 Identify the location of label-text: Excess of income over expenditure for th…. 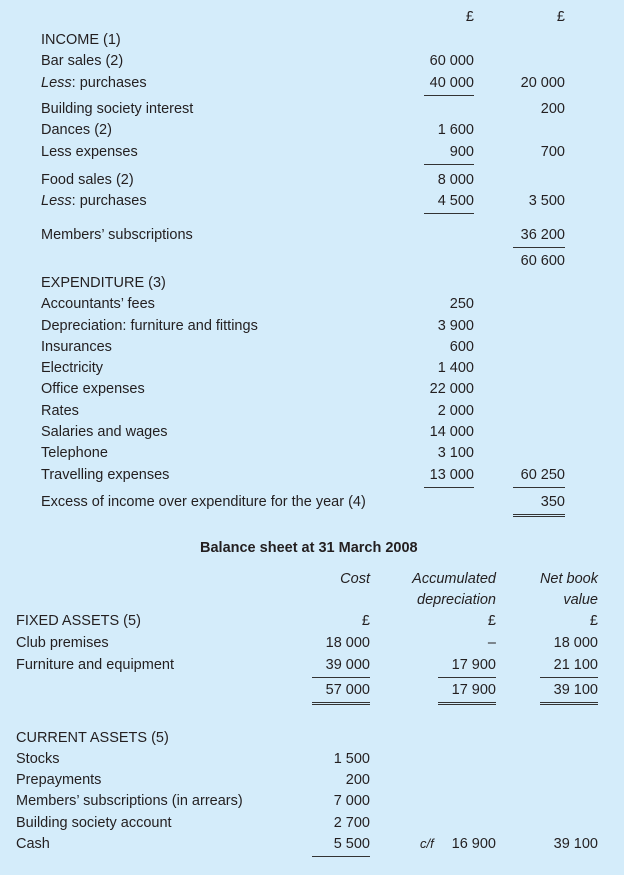
(203, 502).